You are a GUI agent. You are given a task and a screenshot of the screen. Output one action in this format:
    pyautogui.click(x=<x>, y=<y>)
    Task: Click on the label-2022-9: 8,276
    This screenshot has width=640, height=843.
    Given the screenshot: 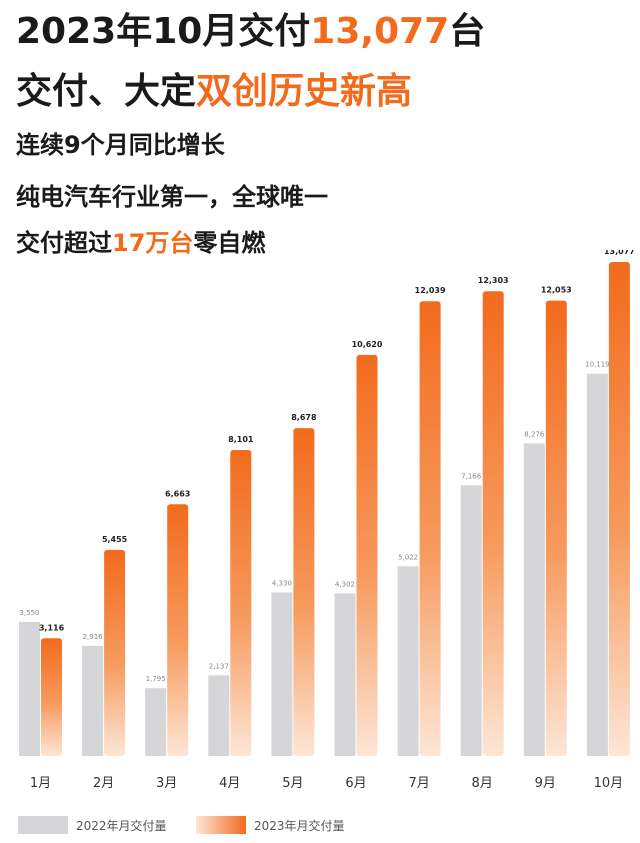 What is the action you would take?
    pyautogui.click(x=534, y=434)
    